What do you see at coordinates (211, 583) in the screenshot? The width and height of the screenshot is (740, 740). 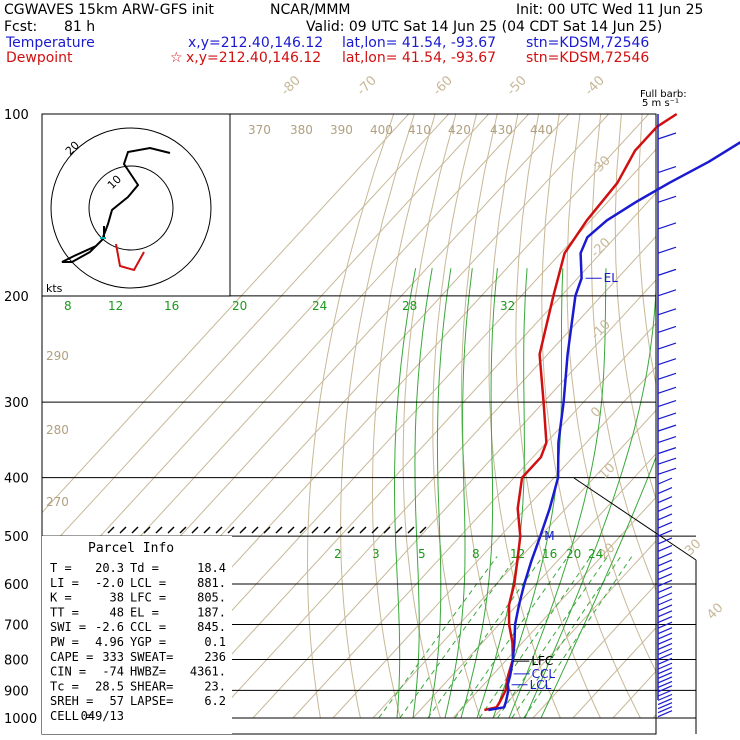 I see `parcel-row-1-col-3: 881.` at bounding box center [211, 583].